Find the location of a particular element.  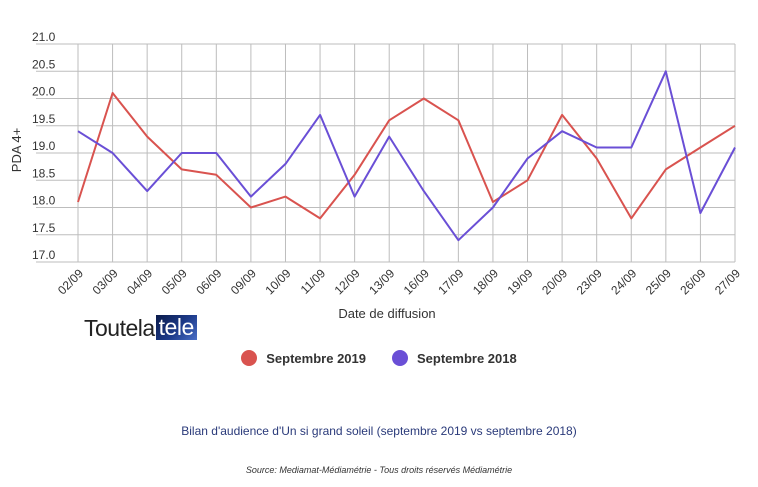

x-tick-label: 04/09 is located at coordinates (139, 281).